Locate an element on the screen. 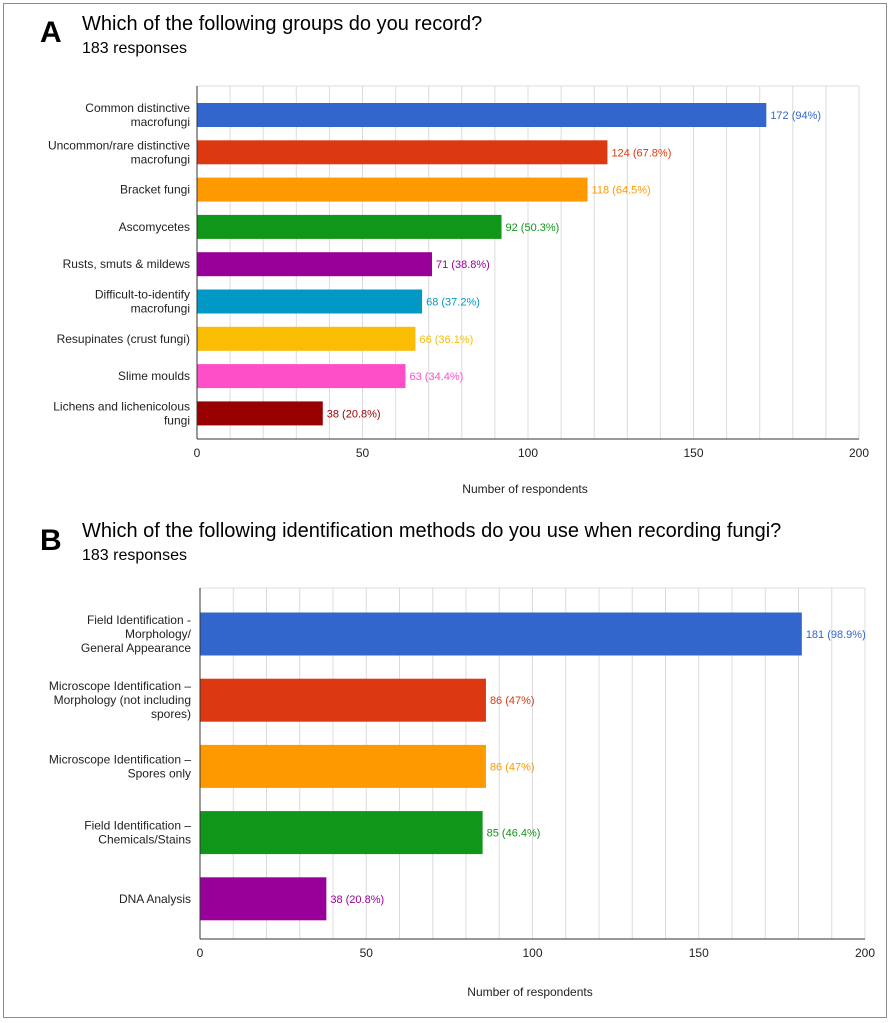 This screenshot has height=1023, width=892. data-label: 118 (64.5%) is located at coordinates (621, 191).